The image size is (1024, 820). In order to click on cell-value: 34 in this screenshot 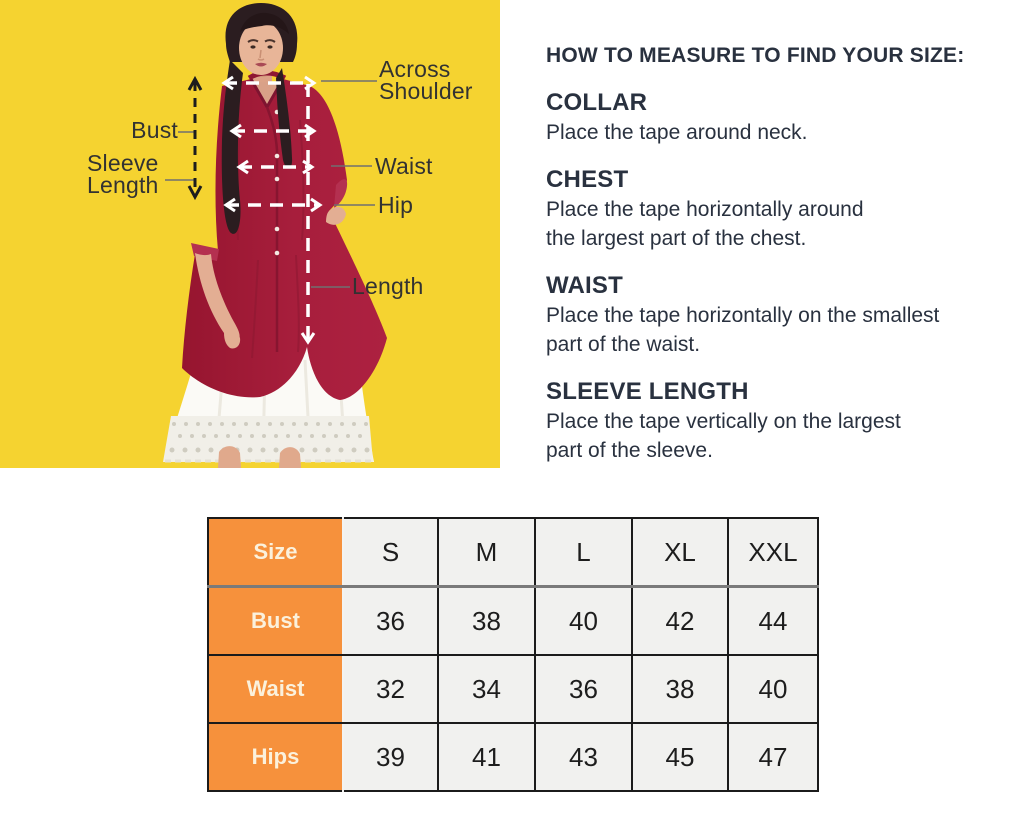, I will do `click(486, 689)`.